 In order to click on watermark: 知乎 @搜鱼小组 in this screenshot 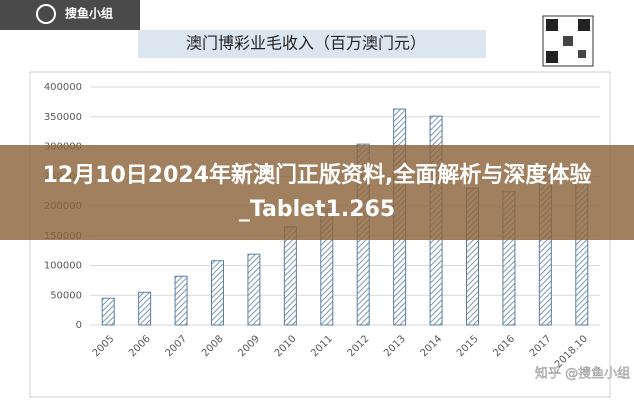, I will do `click(582, 374)`.